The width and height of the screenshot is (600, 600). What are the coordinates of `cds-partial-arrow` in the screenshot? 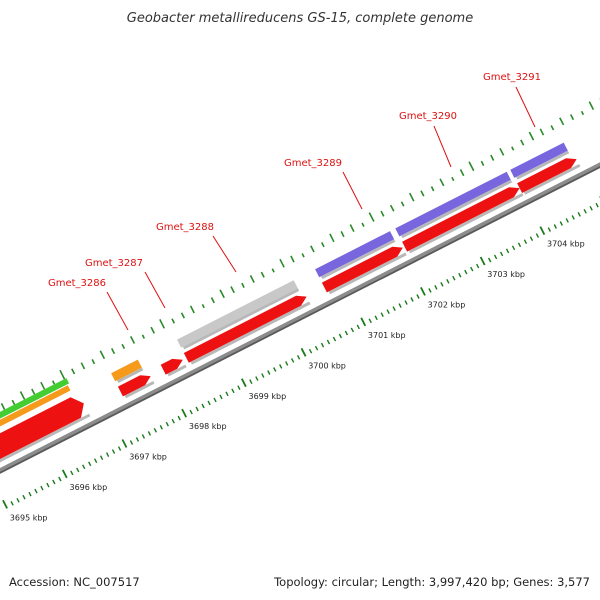 It's located at (42, 428).